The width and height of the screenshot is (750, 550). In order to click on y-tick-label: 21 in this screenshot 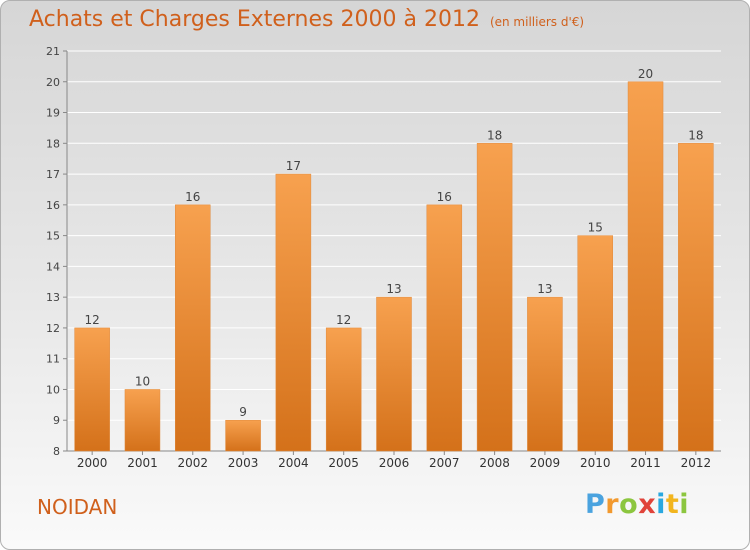, I will do `click(53, 51)`.